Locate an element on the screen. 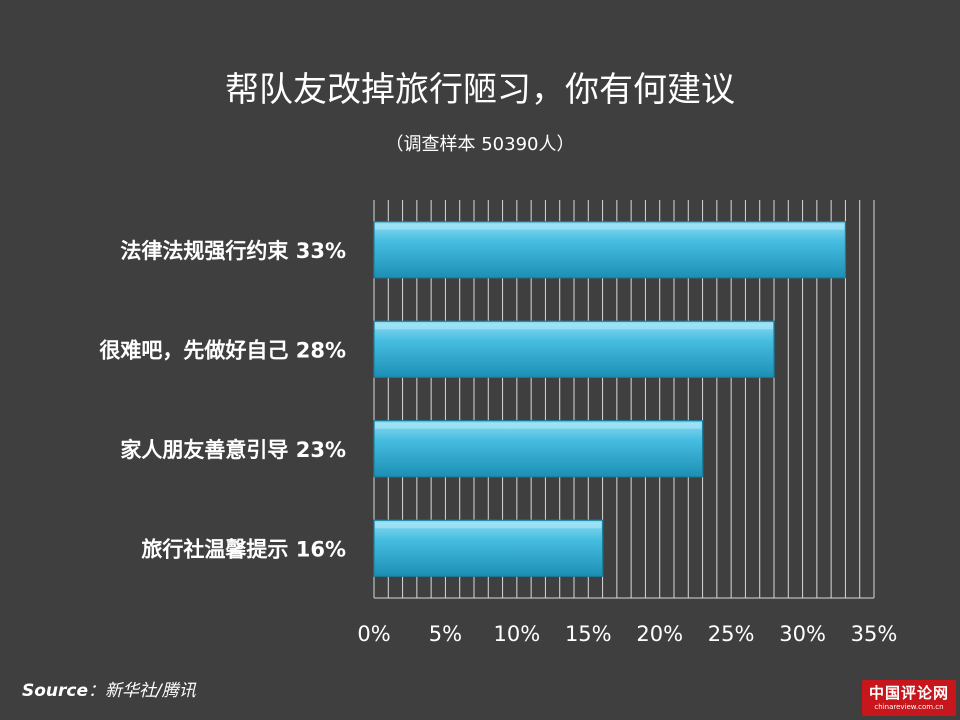 Image resolution: width=960 pixels, height=720 pixels. logo-title: 中国评论网 is located at coordinates (908, 693).